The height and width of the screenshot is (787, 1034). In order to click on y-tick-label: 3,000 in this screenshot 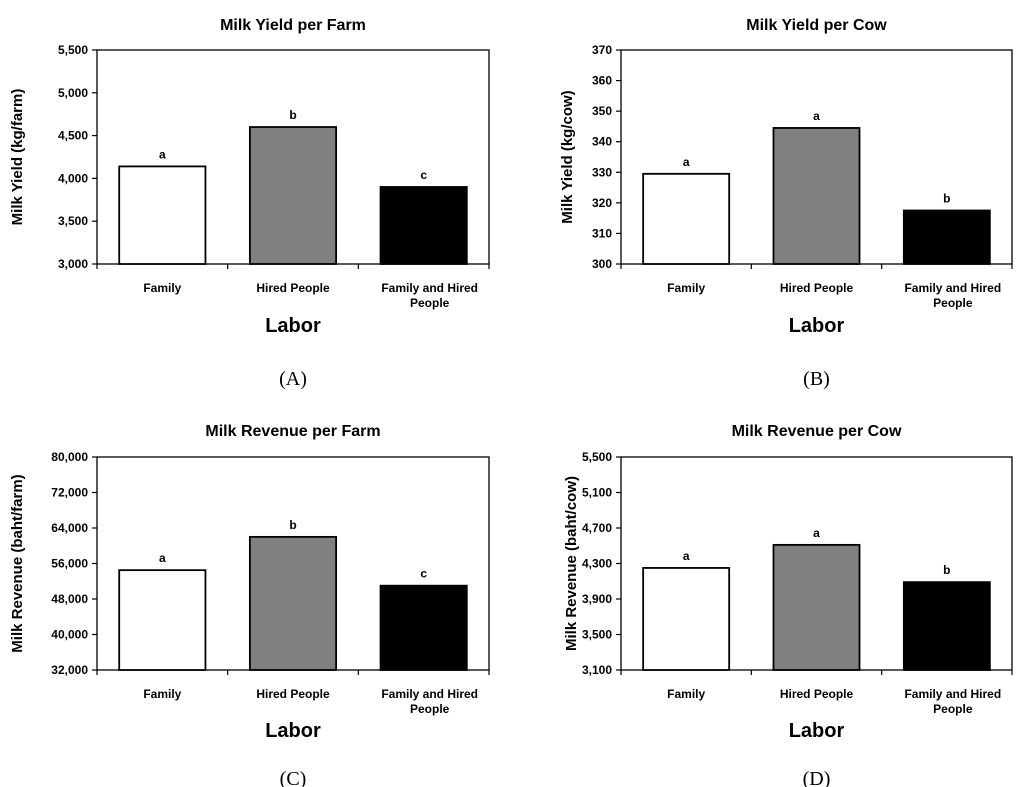, I will do `click(73, 264)`.